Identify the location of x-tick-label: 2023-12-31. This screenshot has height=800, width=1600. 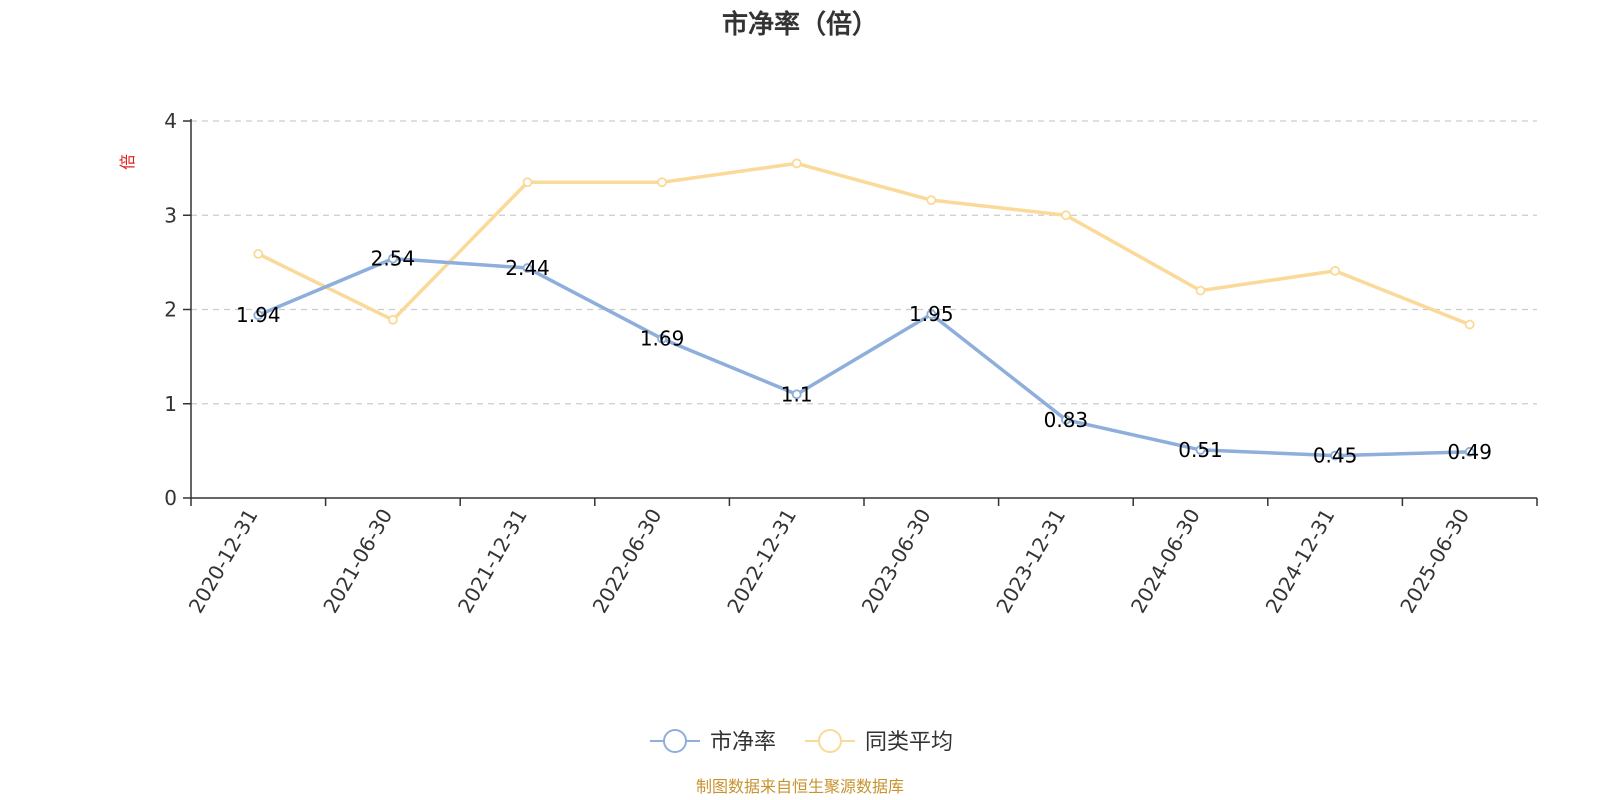
(1030, 561).